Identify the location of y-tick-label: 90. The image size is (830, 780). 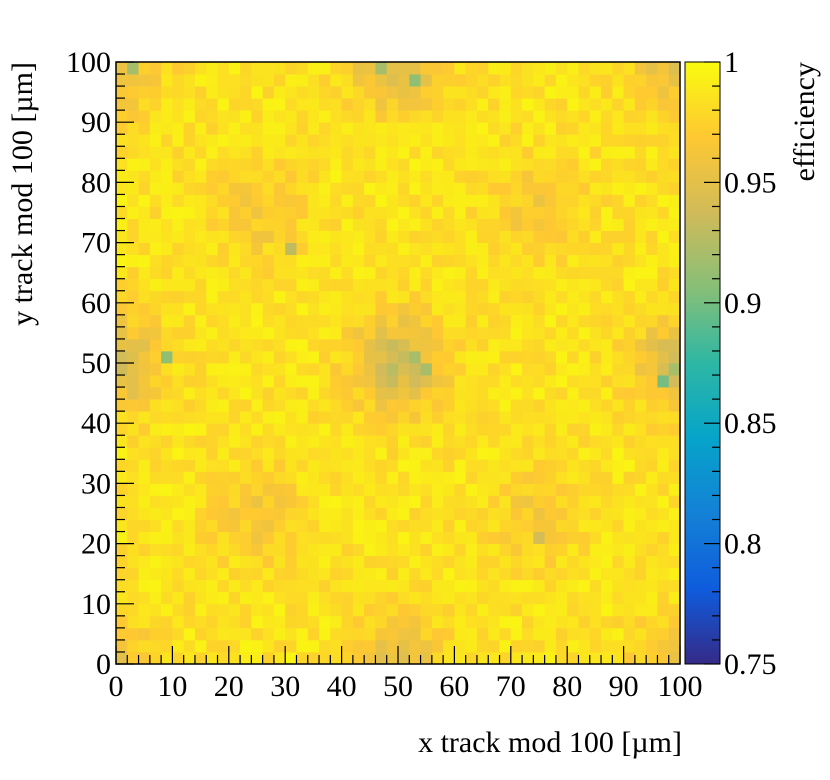
(96, 122).